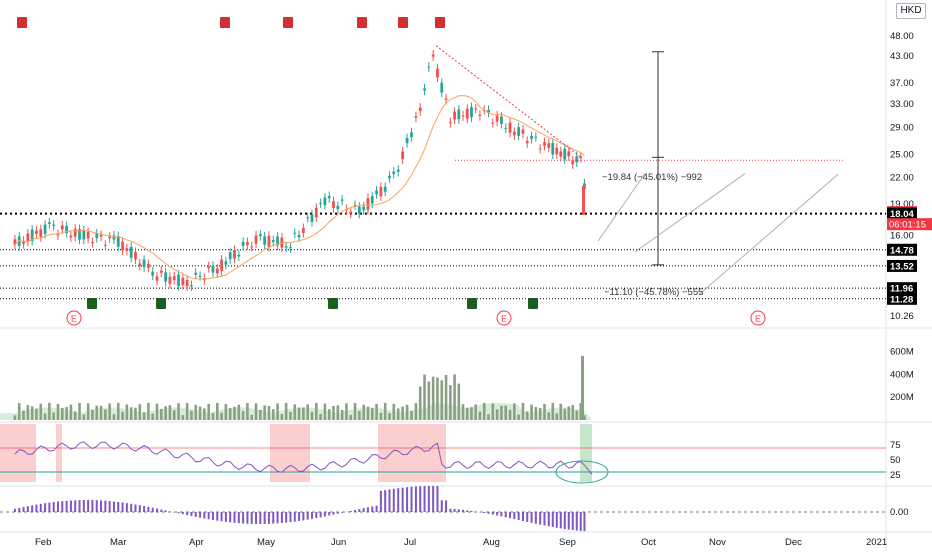  I want to click on x-axis-label: Nov, so click(717, 542).